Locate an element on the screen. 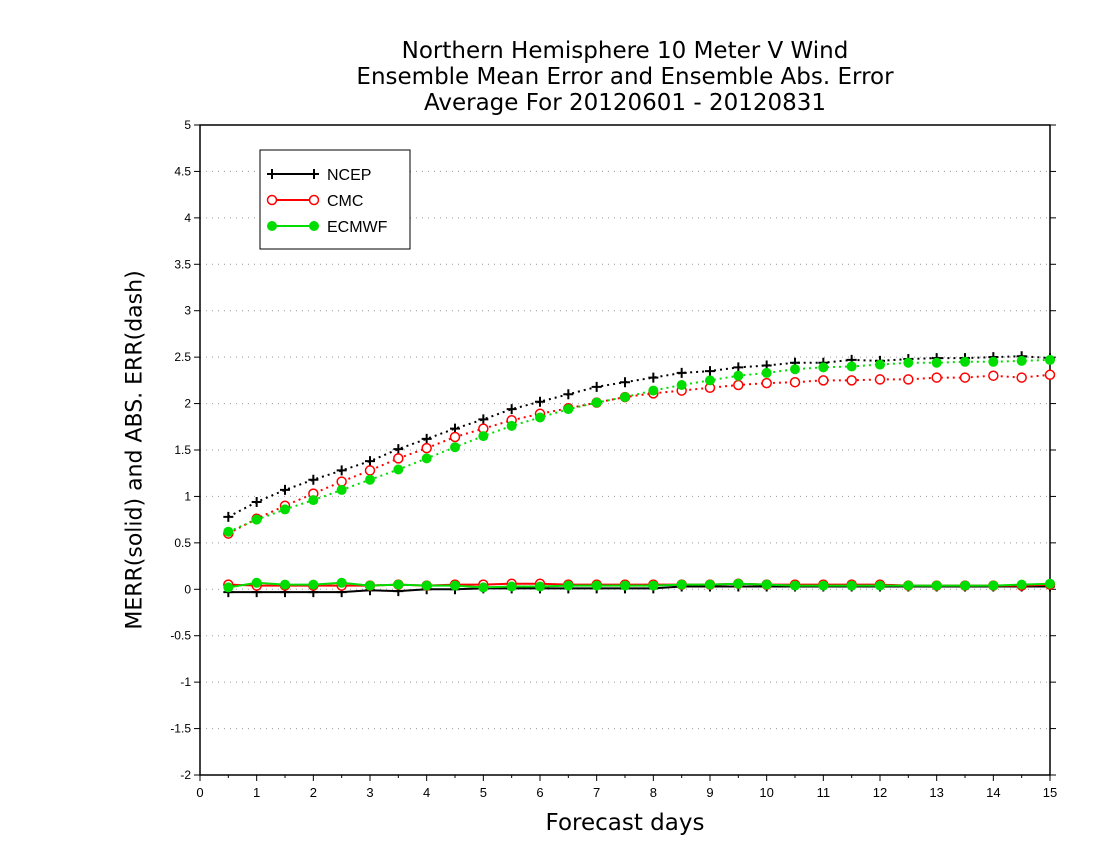 This screenshot has width=1100, height=850. x-axis-label: Forecast days is located at coordinates (625, 823).